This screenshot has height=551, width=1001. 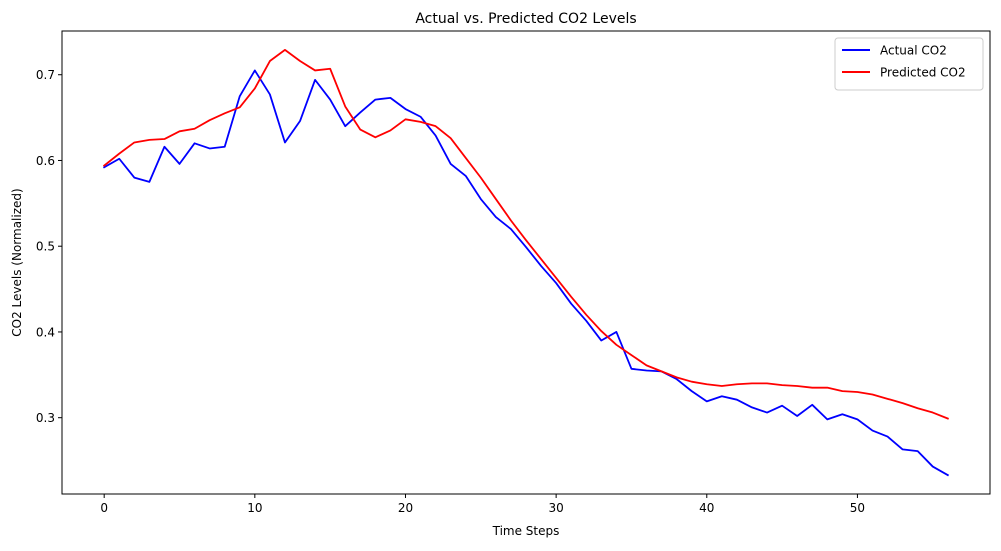 I want to click on y-axis-label: CO2 Levels (Normalized), so click(x=17, y=262).